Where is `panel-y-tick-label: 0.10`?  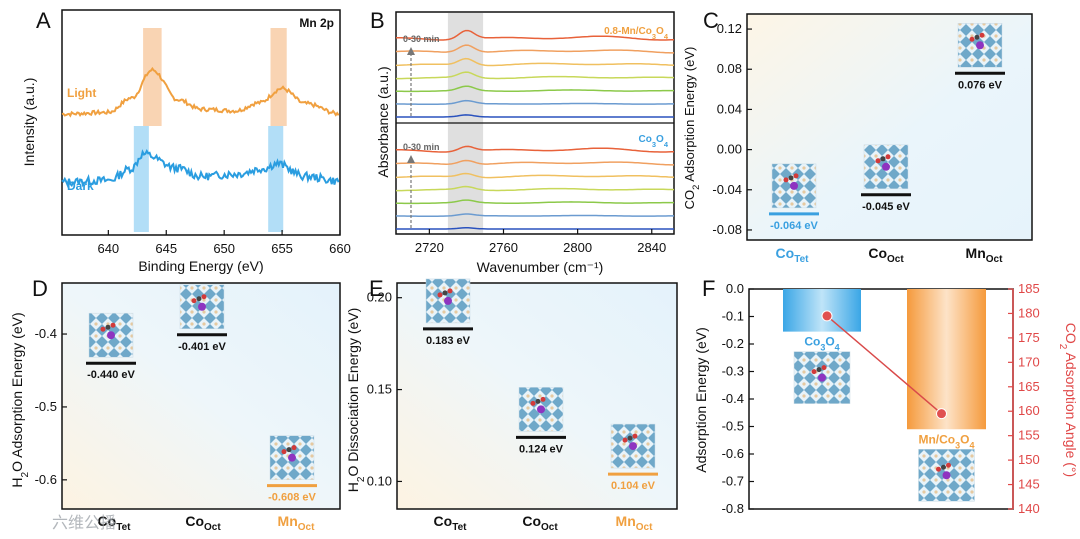
panel-y-tick-label: 0.10 is located at coordinates (379, 480).